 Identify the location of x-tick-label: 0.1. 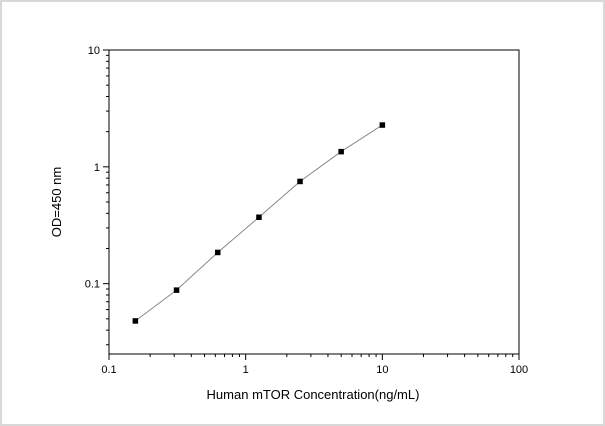
(108, 370).